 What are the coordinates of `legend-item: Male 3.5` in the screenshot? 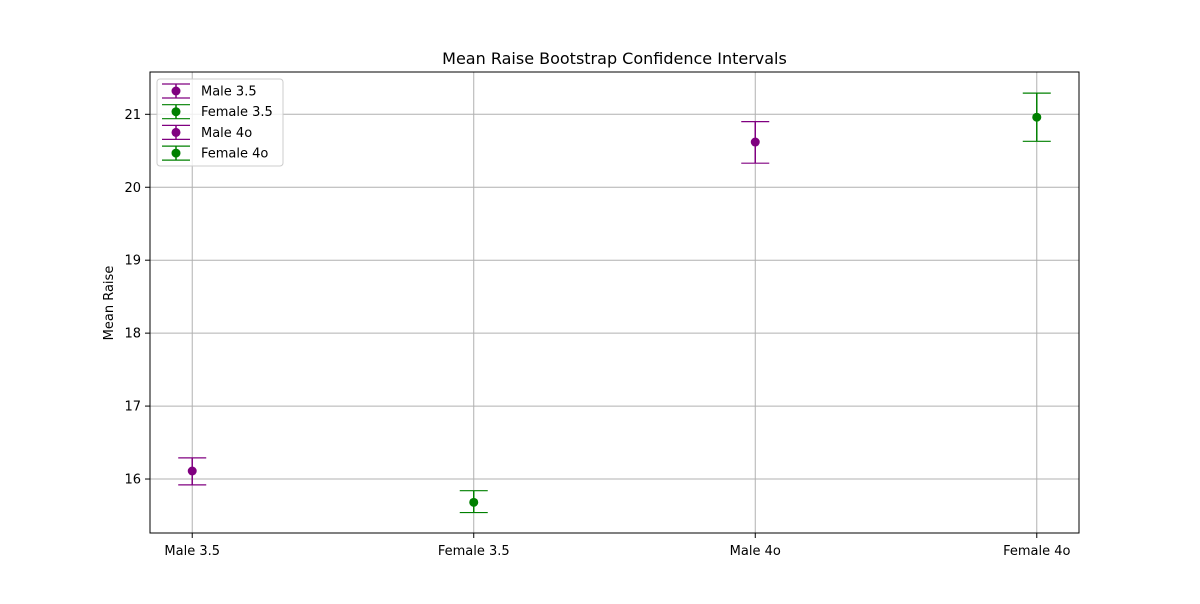 It's located at (209, 91).